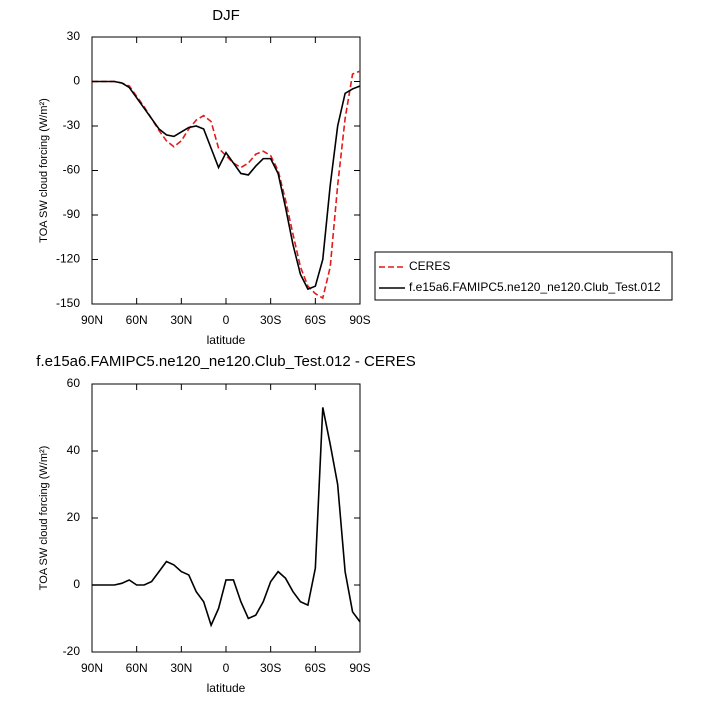 The width and height of the screenshot is (704, 708). What do you see at coordinates (72, 214) in the screenshot?
I see `y-tick-label: -90` at bounding box center [72, 214].